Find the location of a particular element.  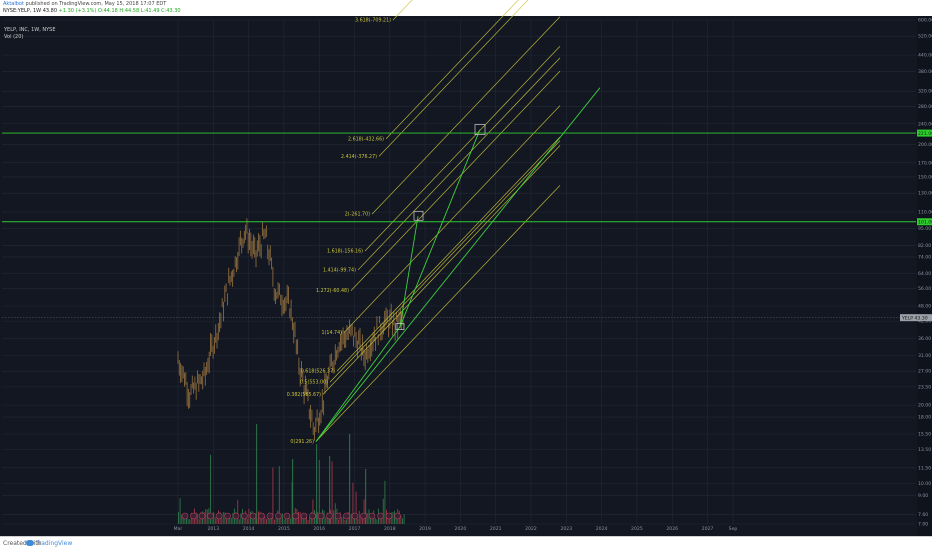

y-tick-label: 42.00 is located at coordinates (924, 322).